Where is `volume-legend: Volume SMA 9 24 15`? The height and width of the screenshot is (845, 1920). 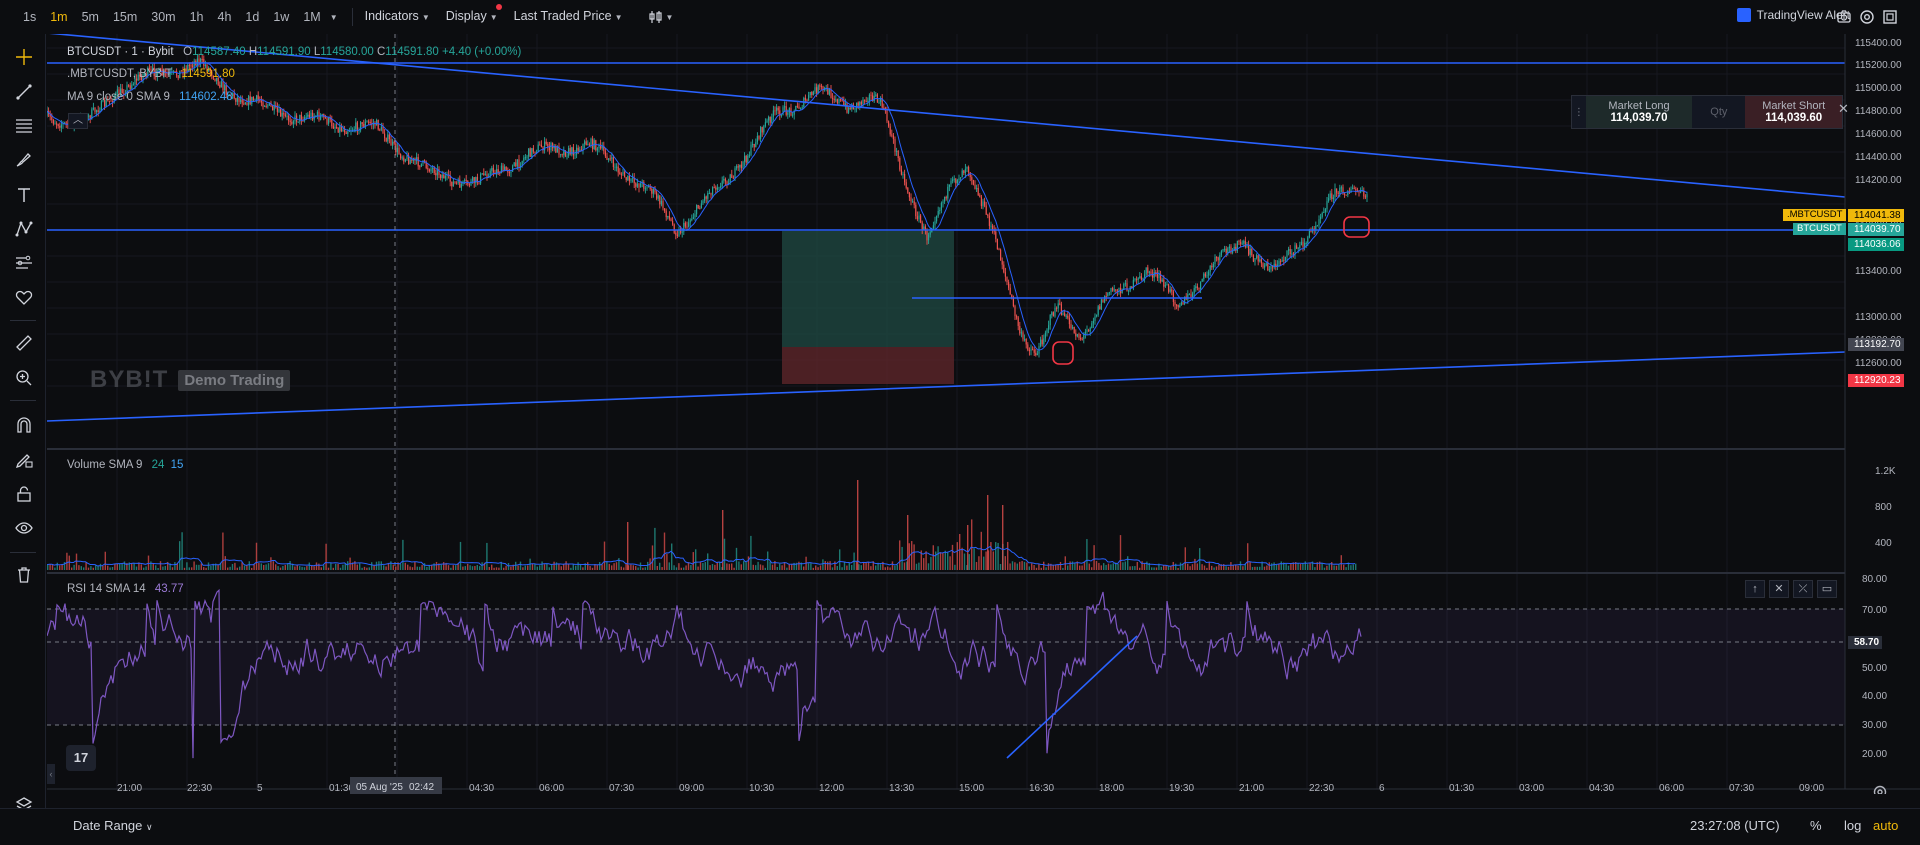 volume-legend: Volume SMA 9 24 15 is located at coordinates (125, 465).